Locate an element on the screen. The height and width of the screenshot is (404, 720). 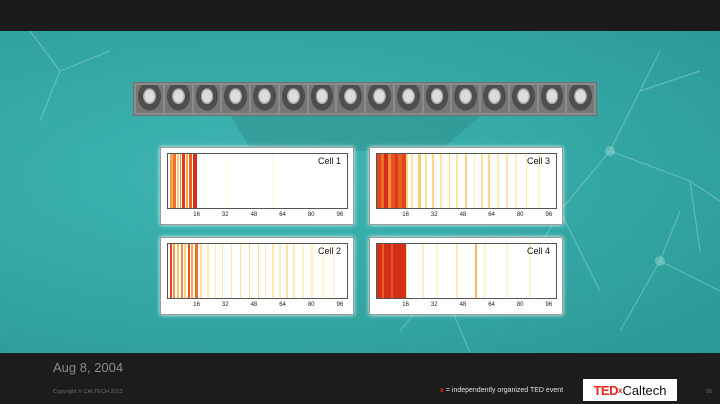
strap-equals: = is located at coordinates (447, 390).